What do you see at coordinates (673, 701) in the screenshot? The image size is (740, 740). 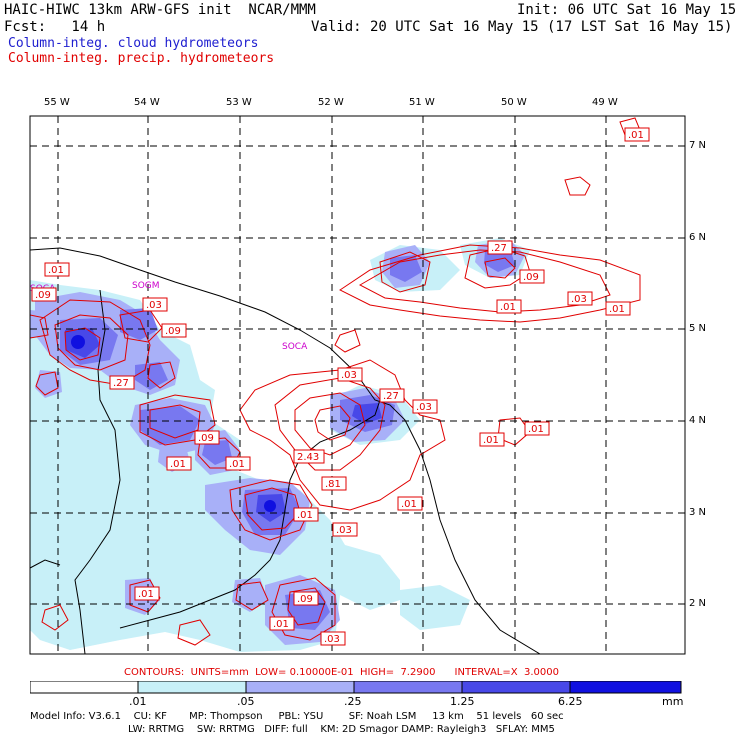 I see `colorbar-units: mm` at bounding box center [673, 701].